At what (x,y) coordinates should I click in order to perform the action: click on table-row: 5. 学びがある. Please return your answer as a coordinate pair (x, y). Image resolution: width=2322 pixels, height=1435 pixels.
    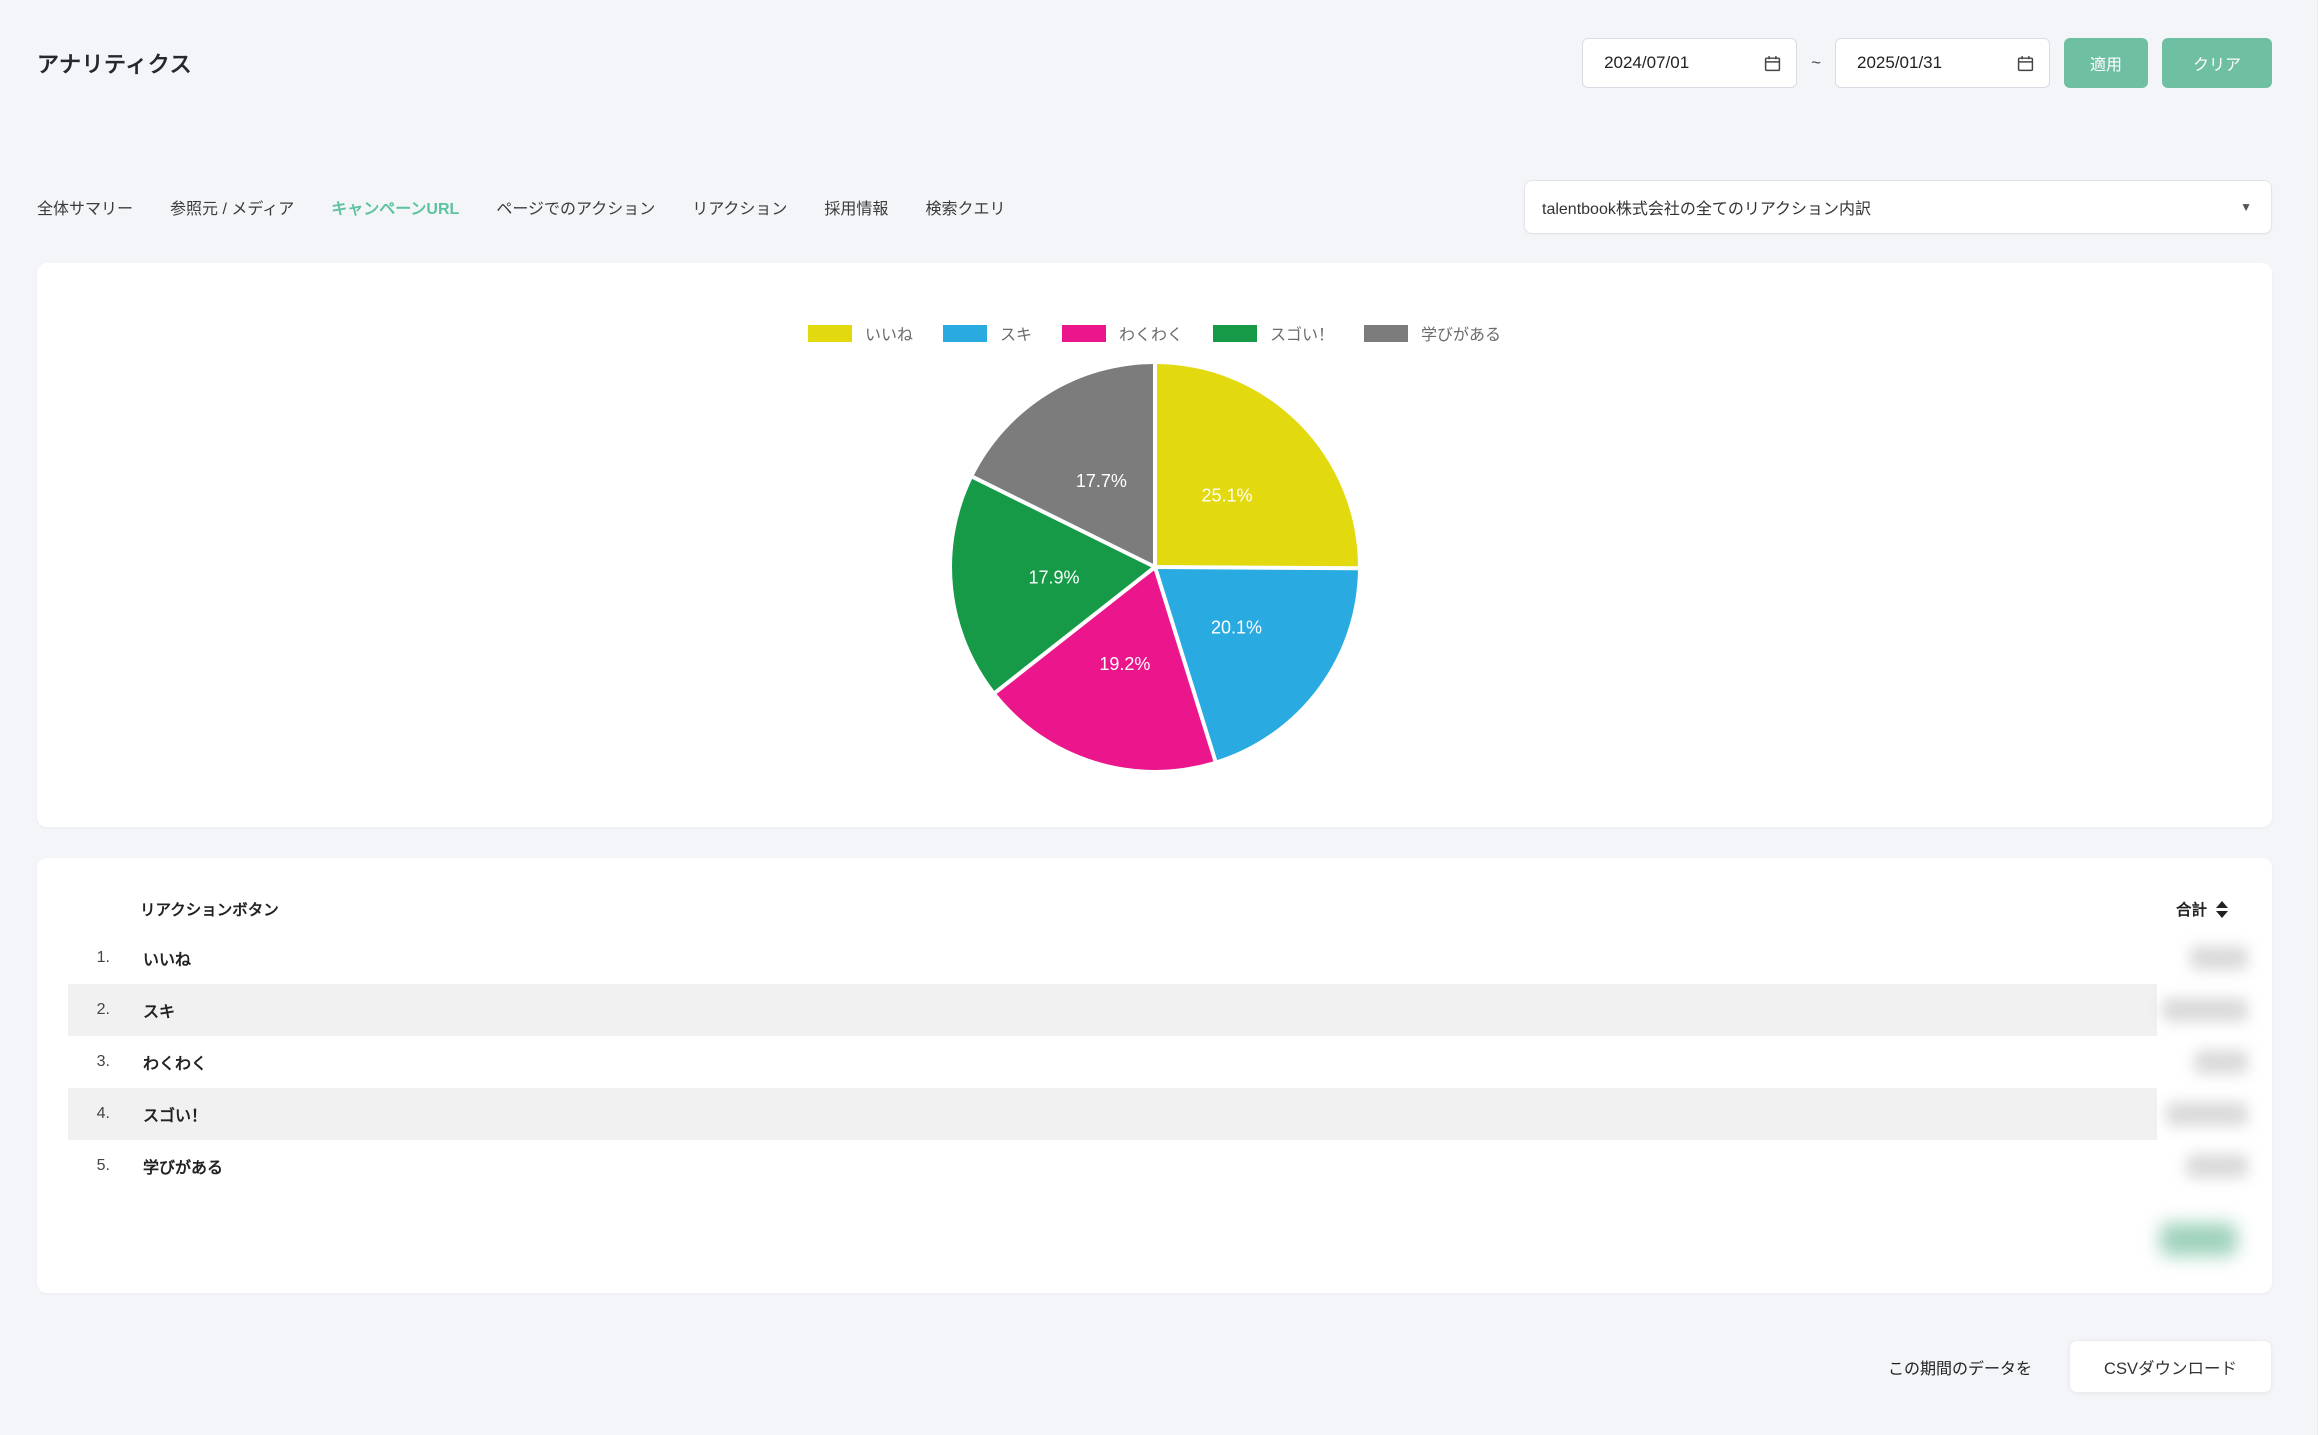
    Looking at the image, I should click on (1154, 1166).